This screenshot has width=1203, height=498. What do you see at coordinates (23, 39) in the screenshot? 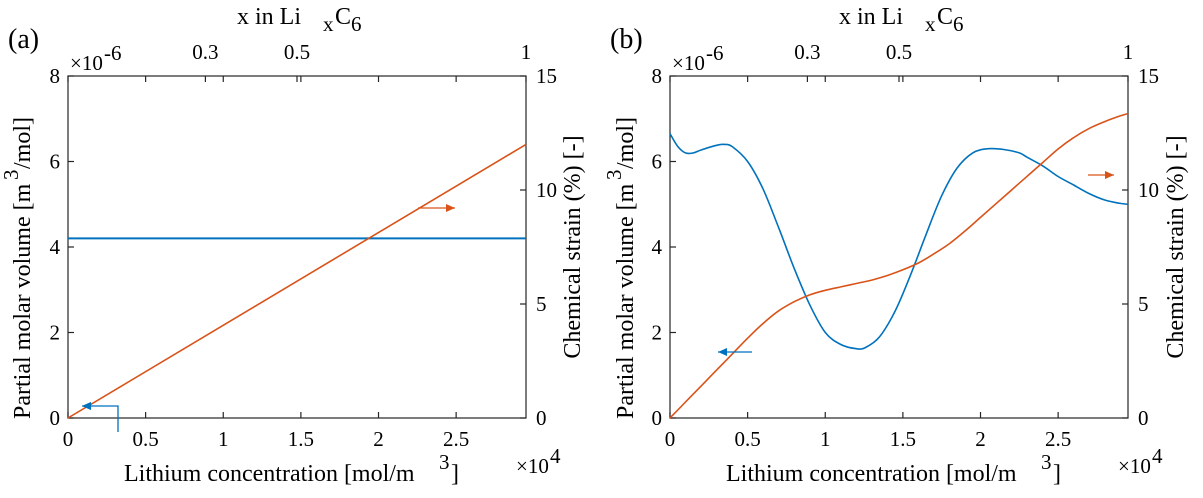
I see `panel-label: (a)` at bounding box center [23, 39].